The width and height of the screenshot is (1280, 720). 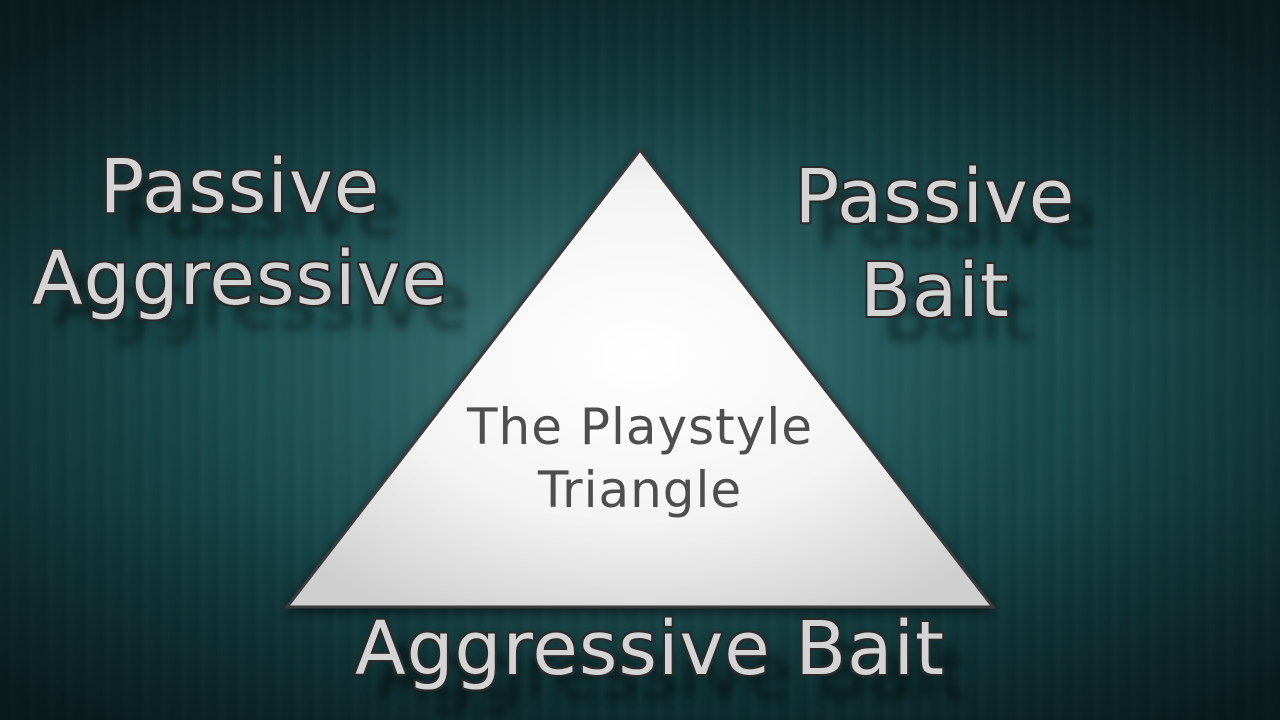 What do you see at coordinates (935, 291) in the screenshot?
I see `label-passive-bait-line2: Bait` at bounding box center [935, 291].